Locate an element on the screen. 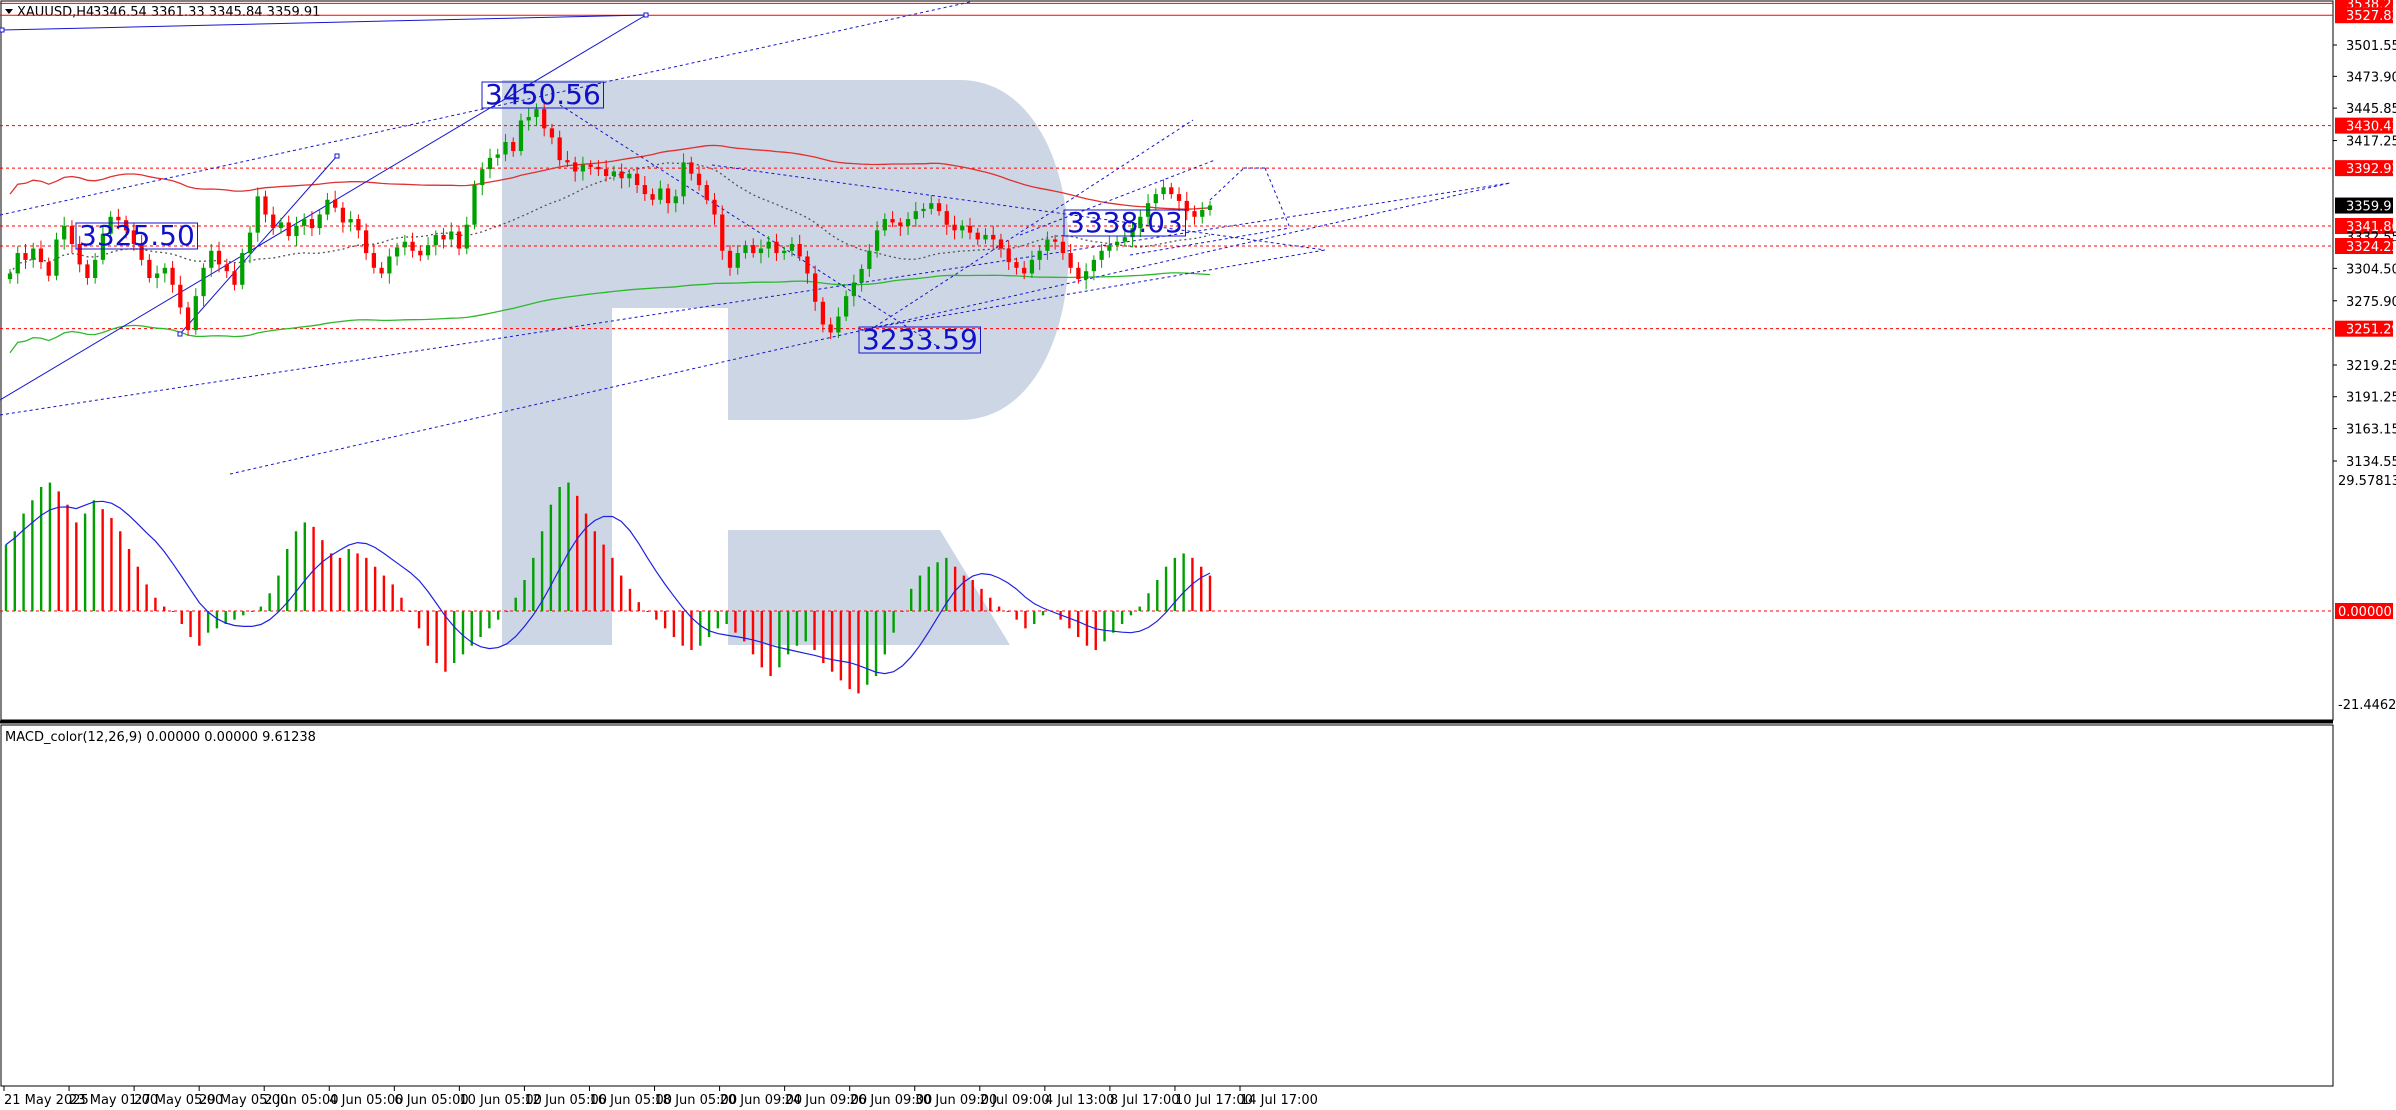 The width and height of the screenshot is (2396, 1110). candlesticks is located at coordinates (610, 220).